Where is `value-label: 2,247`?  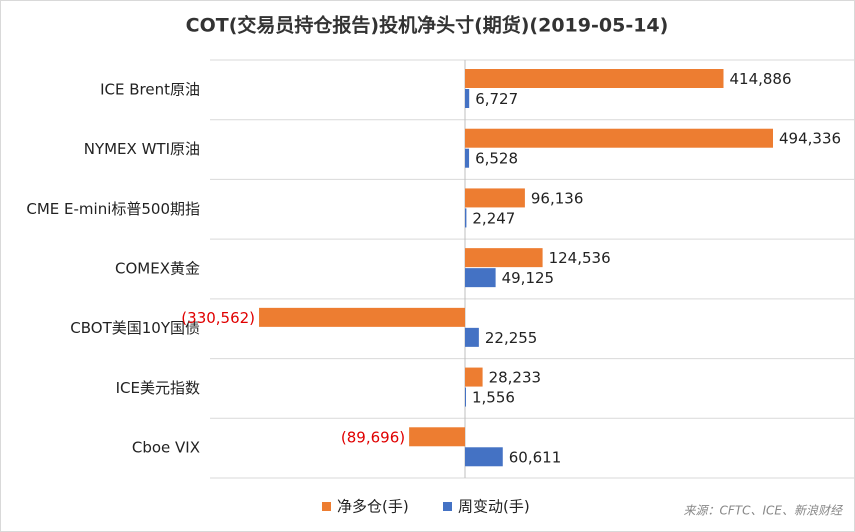 value-label: 2,247 is located at coordinates (493, 218).